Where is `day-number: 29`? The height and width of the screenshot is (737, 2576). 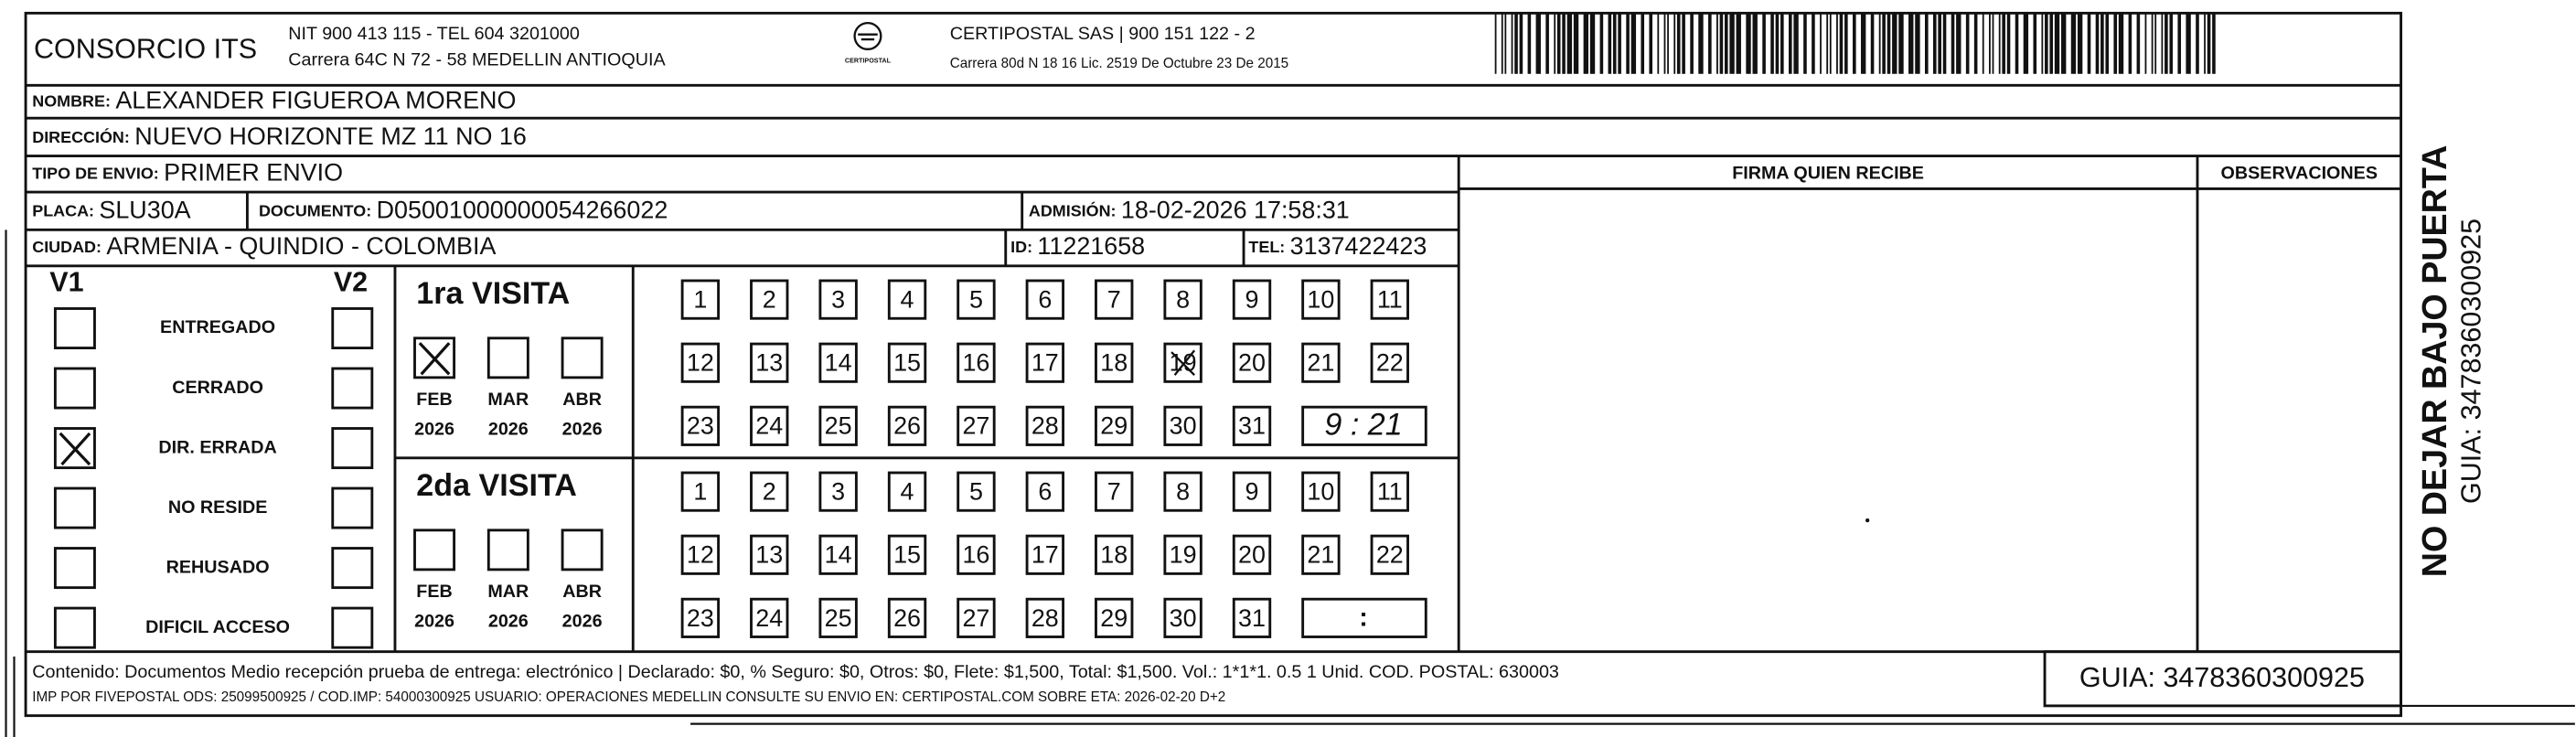 day-number: 29 is located at coordinates (1114, 426).